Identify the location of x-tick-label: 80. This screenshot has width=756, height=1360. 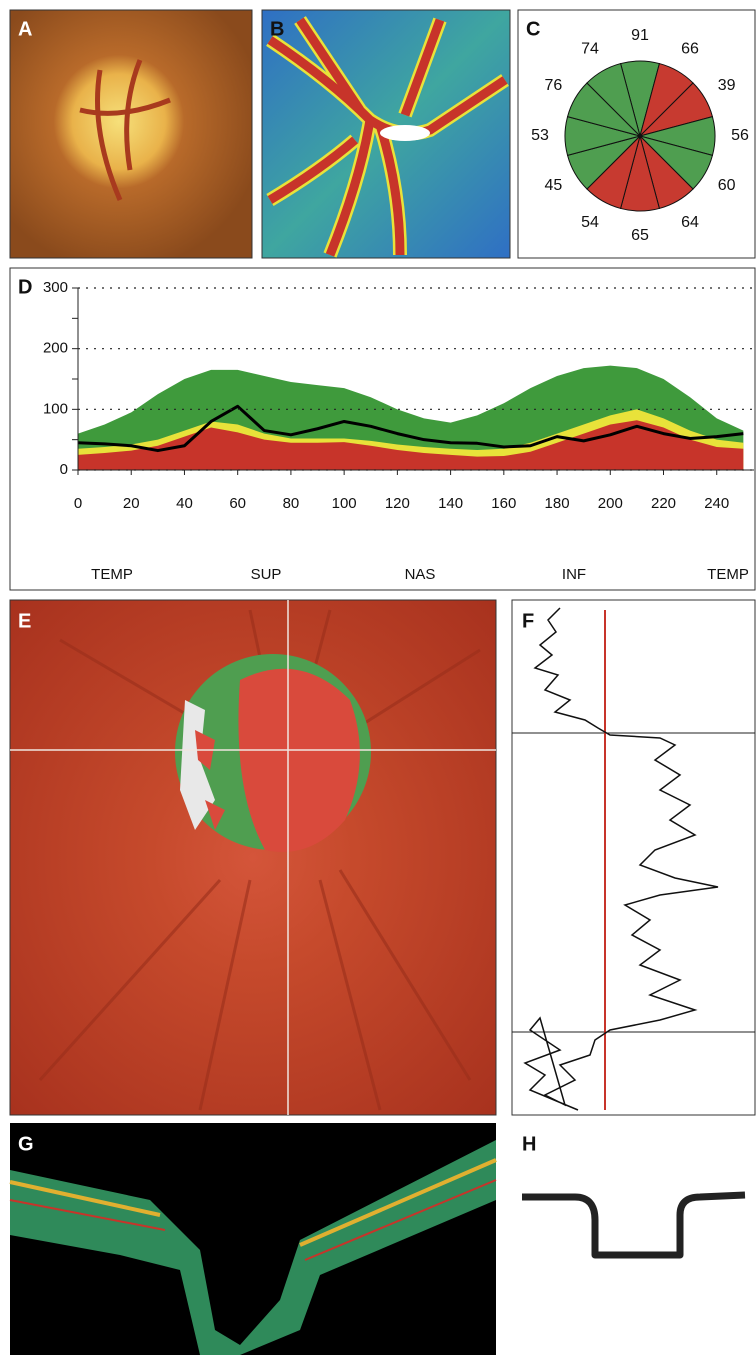
(291, 503).